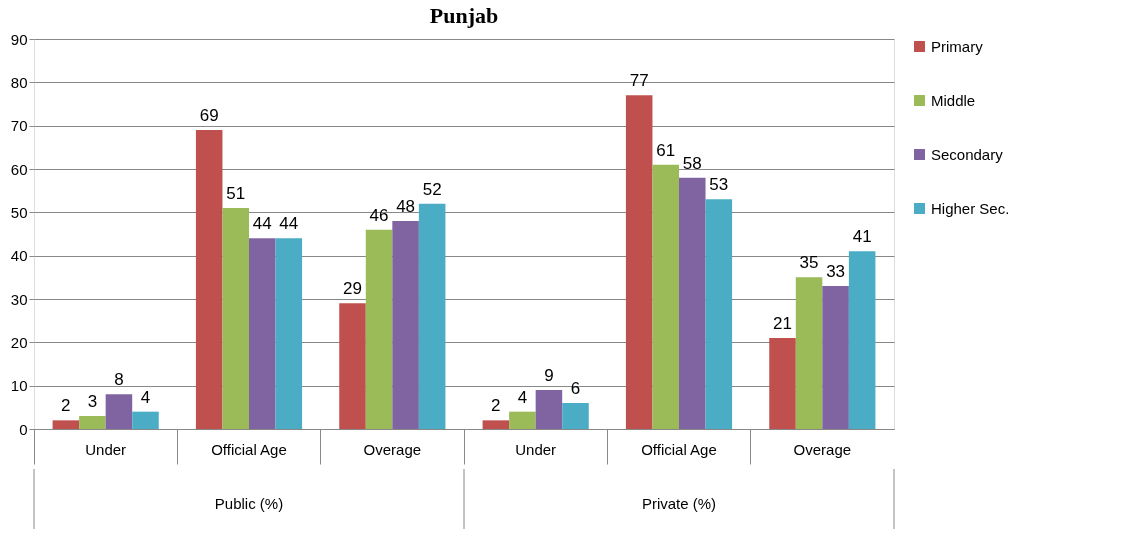  I want to click on data-label: 9, so click(549, 375).